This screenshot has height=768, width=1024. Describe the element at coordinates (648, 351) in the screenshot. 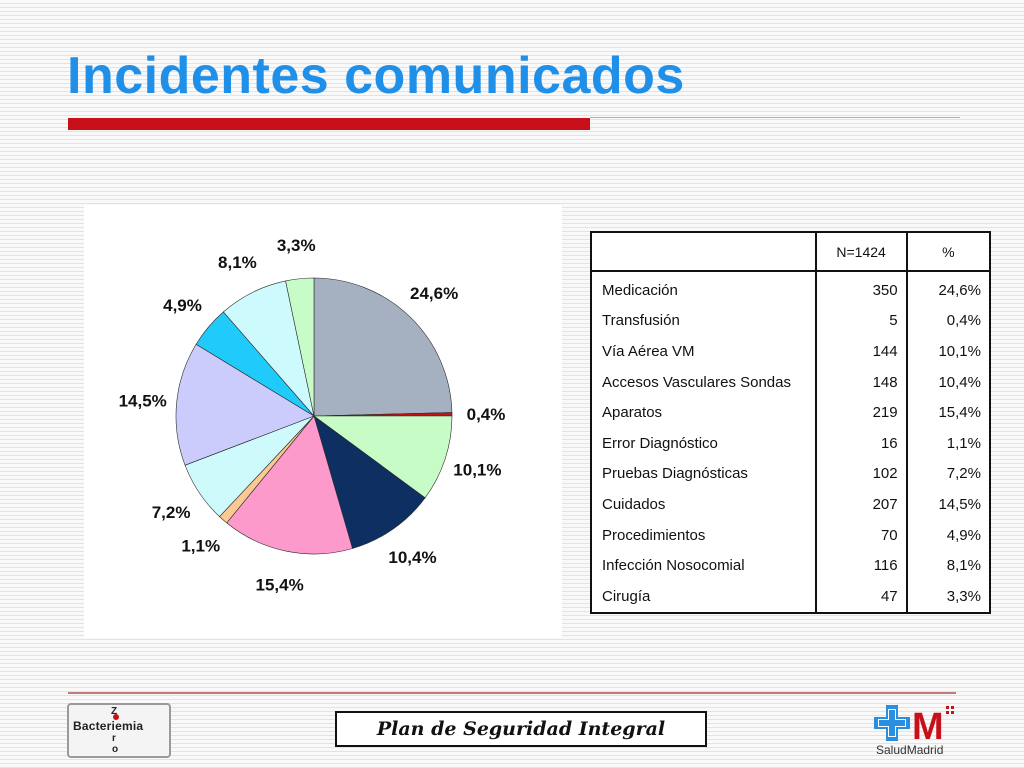

I see `table-cell-category: Vía Aérea VM` at that location.